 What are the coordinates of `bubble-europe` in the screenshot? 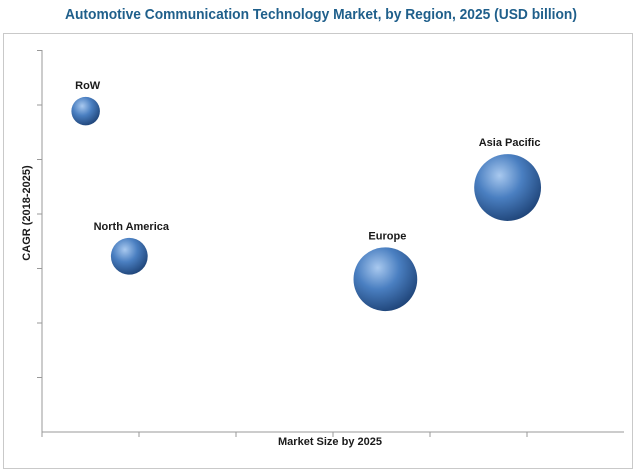 It's located at (385, 279).